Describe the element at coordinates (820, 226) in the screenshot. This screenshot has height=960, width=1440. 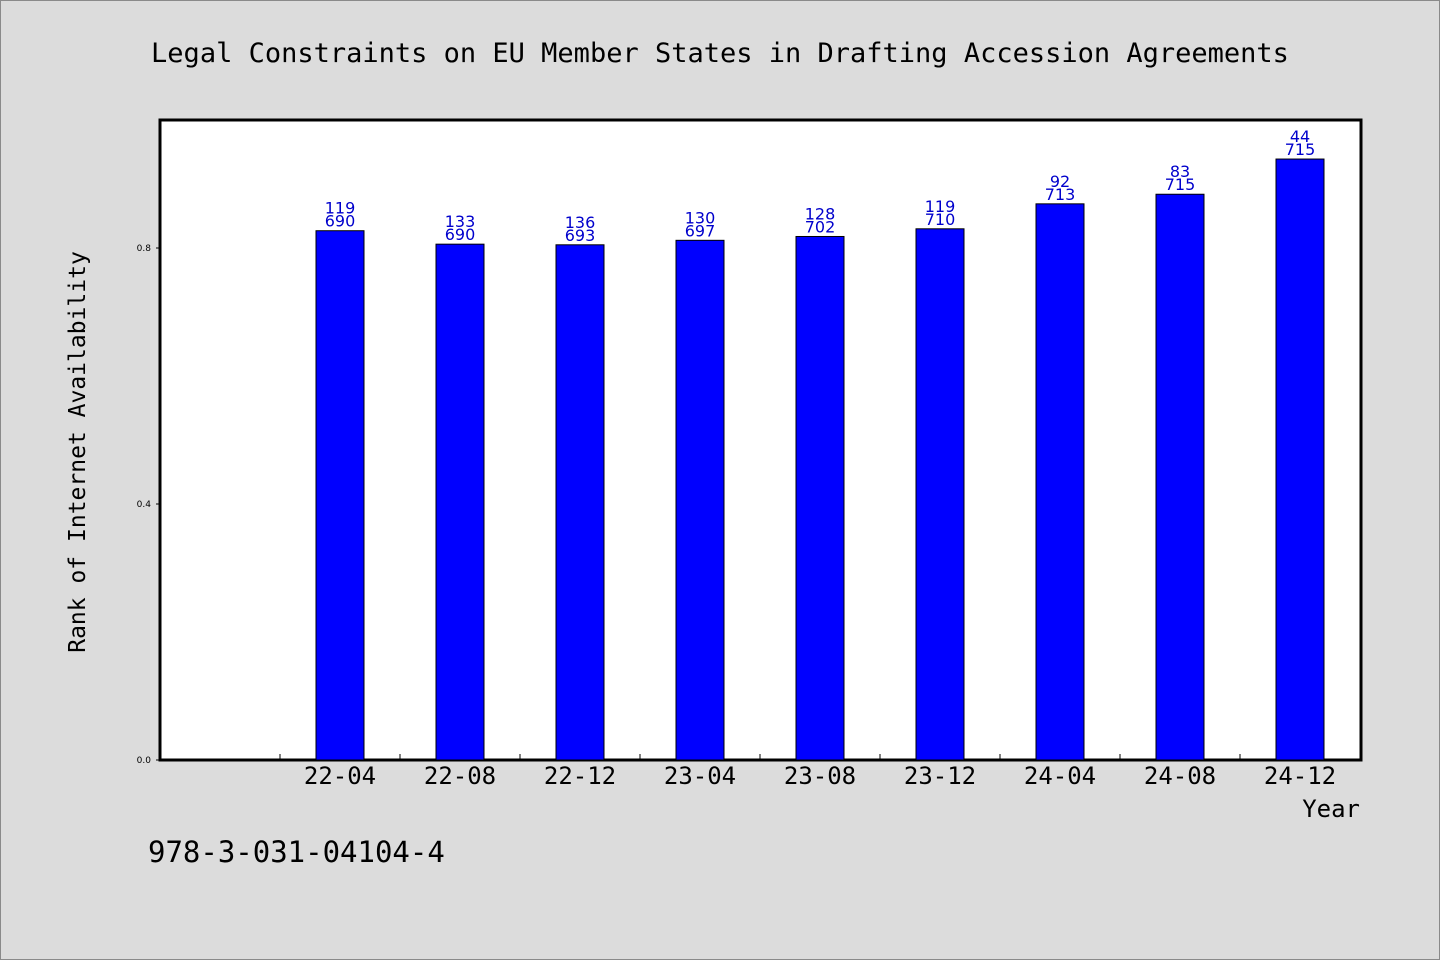
I see `data-label-bottom: 702` at that location.